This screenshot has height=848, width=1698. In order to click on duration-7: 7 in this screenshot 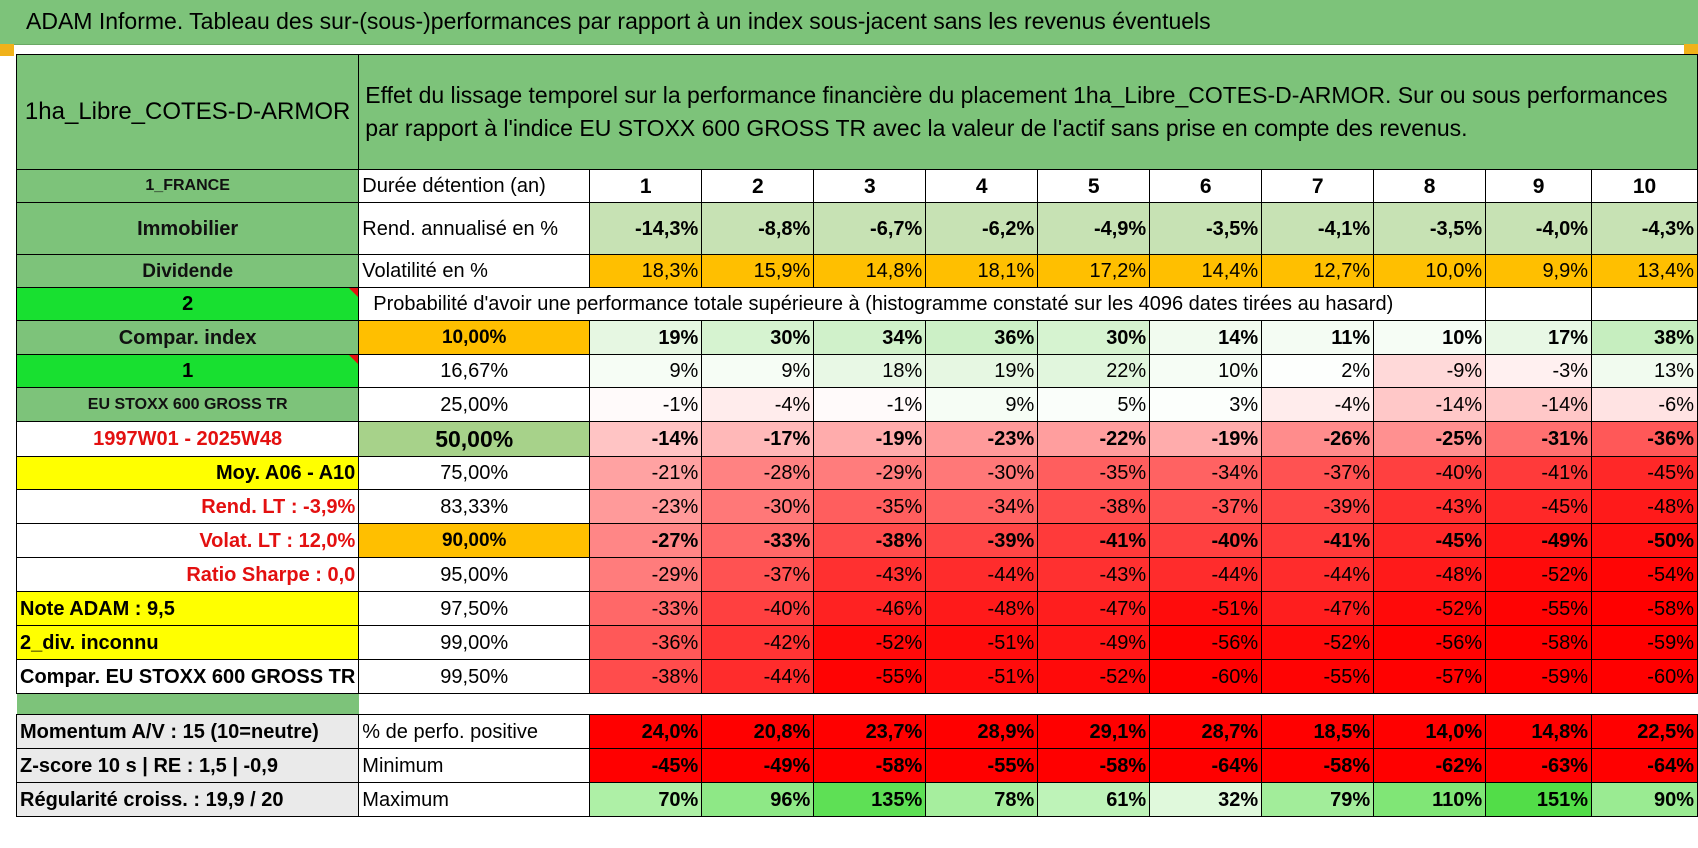, I will do `click(1318, 186)`.